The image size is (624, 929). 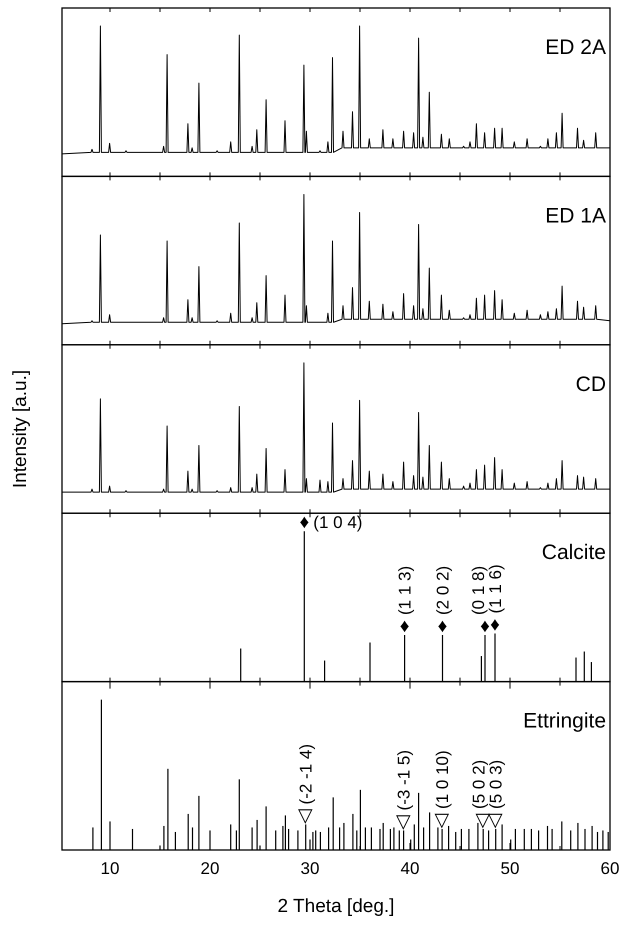 I want to click on x-tick-label: 30, so click(x=310, y=868).